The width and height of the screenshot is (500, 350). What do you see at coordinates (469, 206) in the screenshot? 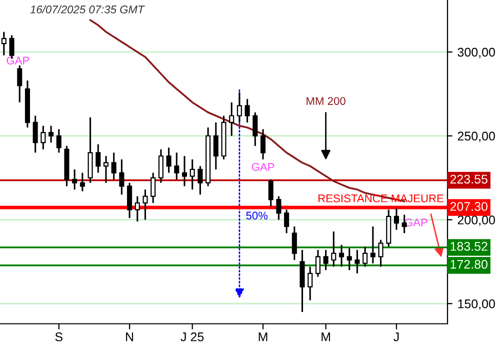
I see `ref-line-label: 207.30` at bounding box center [469, 206].